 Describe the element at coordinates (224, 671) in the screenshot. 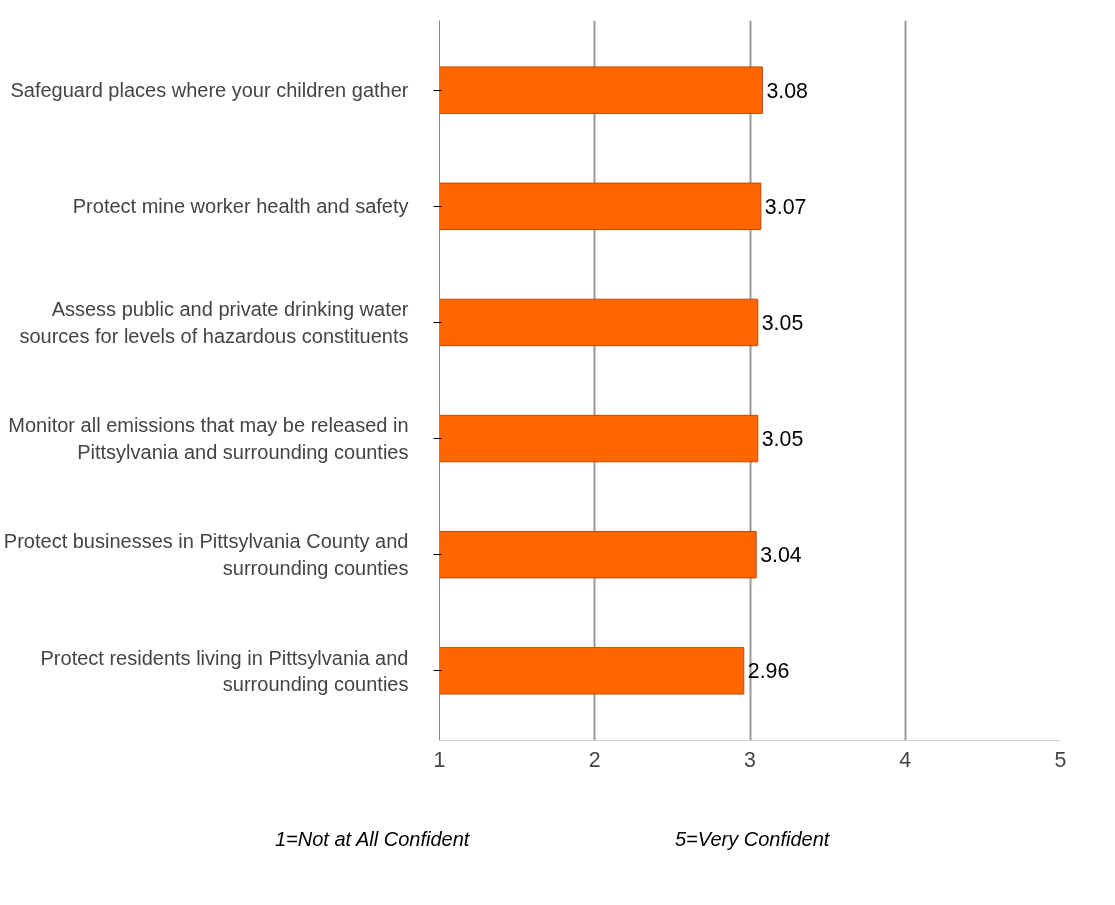

I see `y-tick-label: Protect residents living in Pittsylvania and surrounding counties` at that location.